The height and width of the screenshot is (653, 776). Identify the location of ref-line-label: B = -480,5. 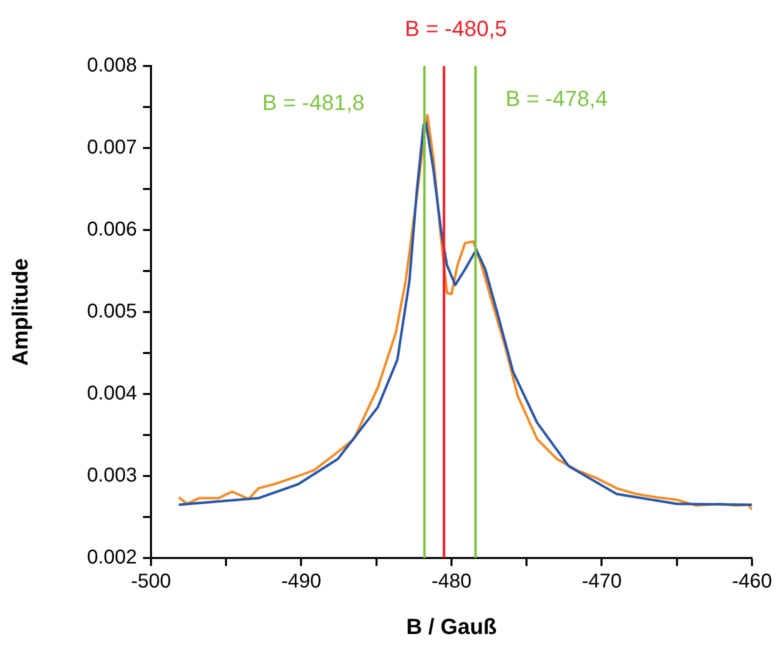
(456, 29).